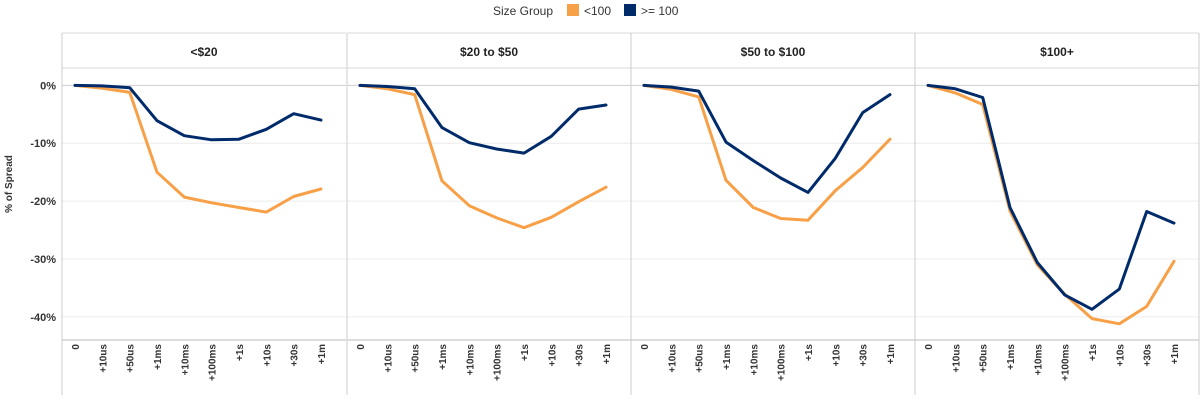 This screenshot has width=1200, height=400. What do you see at coordinates (1057, 52) in the screenshot?
I see `panel-title: $100+` at bounding box center [1057, 52].